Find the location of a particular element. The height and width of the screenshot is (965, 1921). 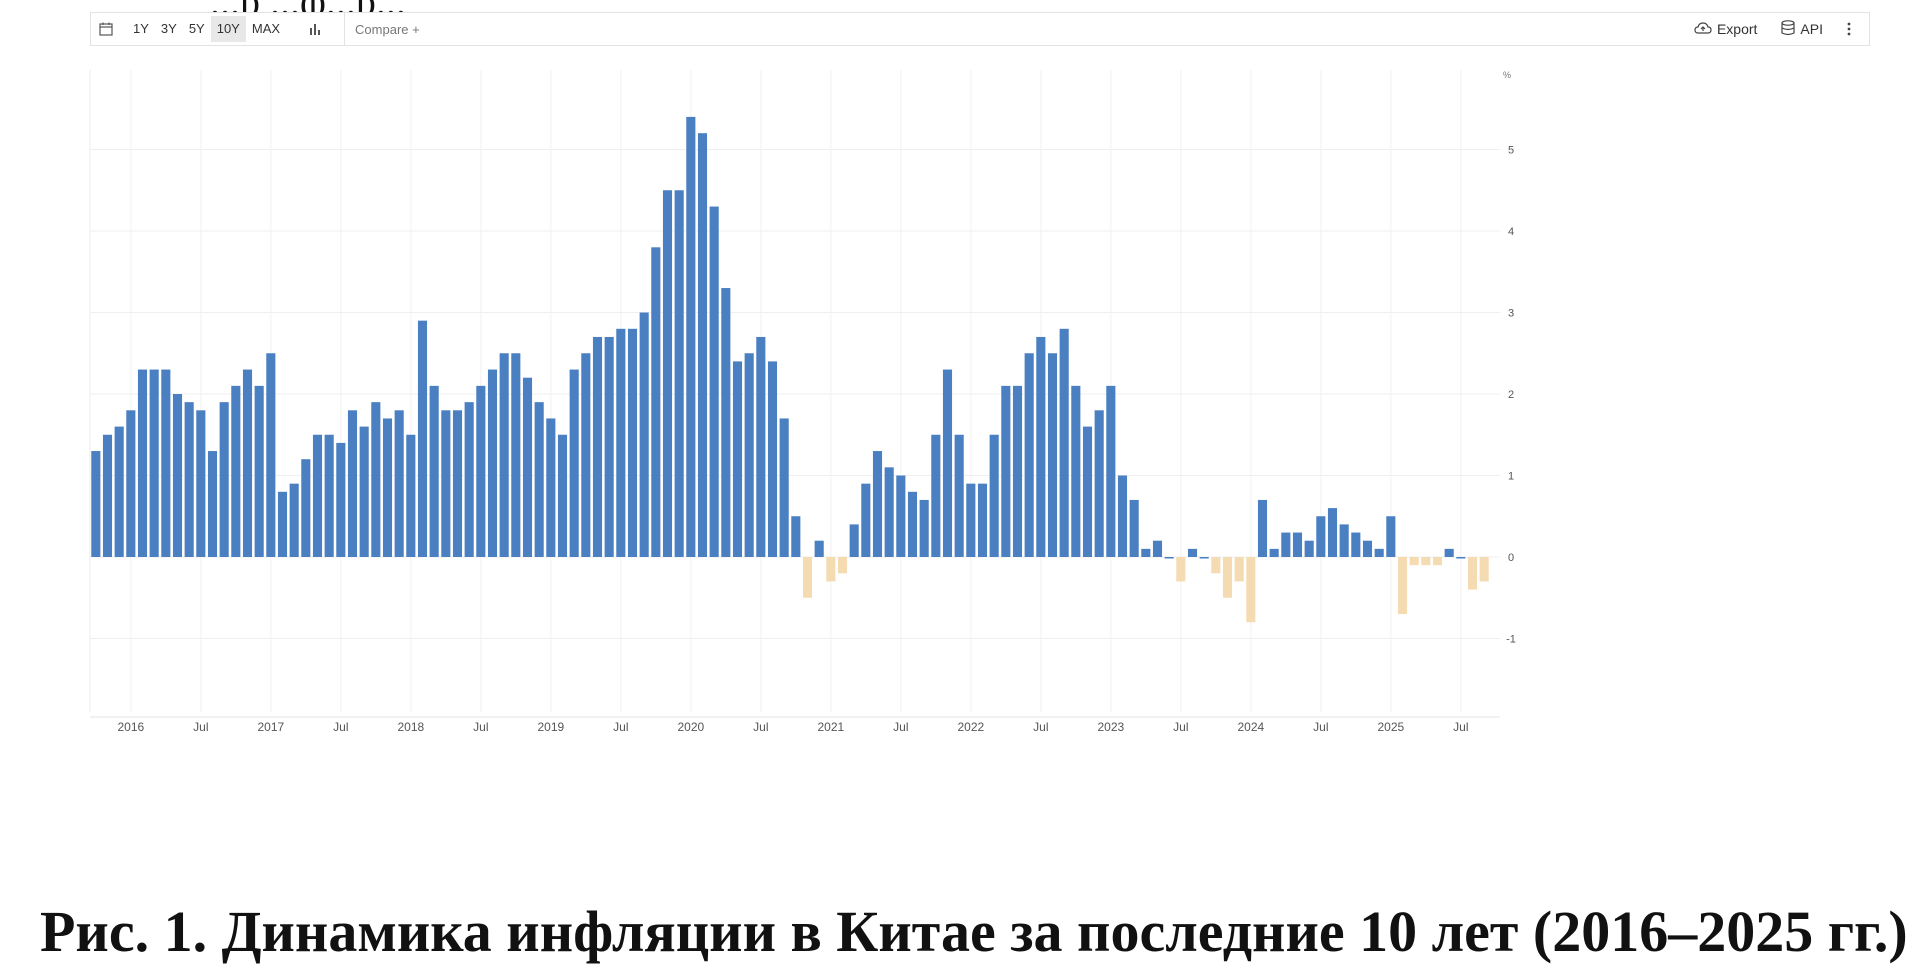

chart-toolbar: 1Y 3Y 5Y 10Y MAX Compare + Export API is located at coordinates (980, 29).